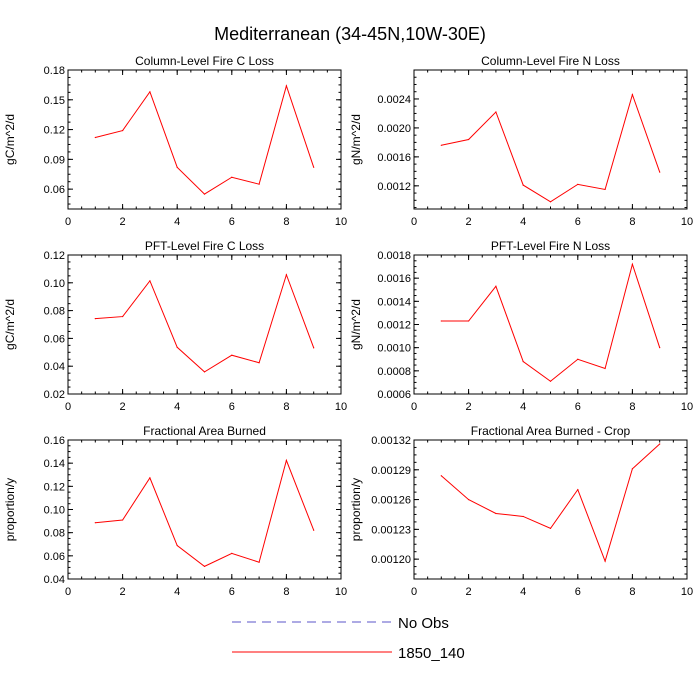 This screenshot has height=700, width=700. What do you see at coordinates (348, 638) in the screenshot?
I see `legend: No Obs 1850_140` at bounding box center [348, 638].